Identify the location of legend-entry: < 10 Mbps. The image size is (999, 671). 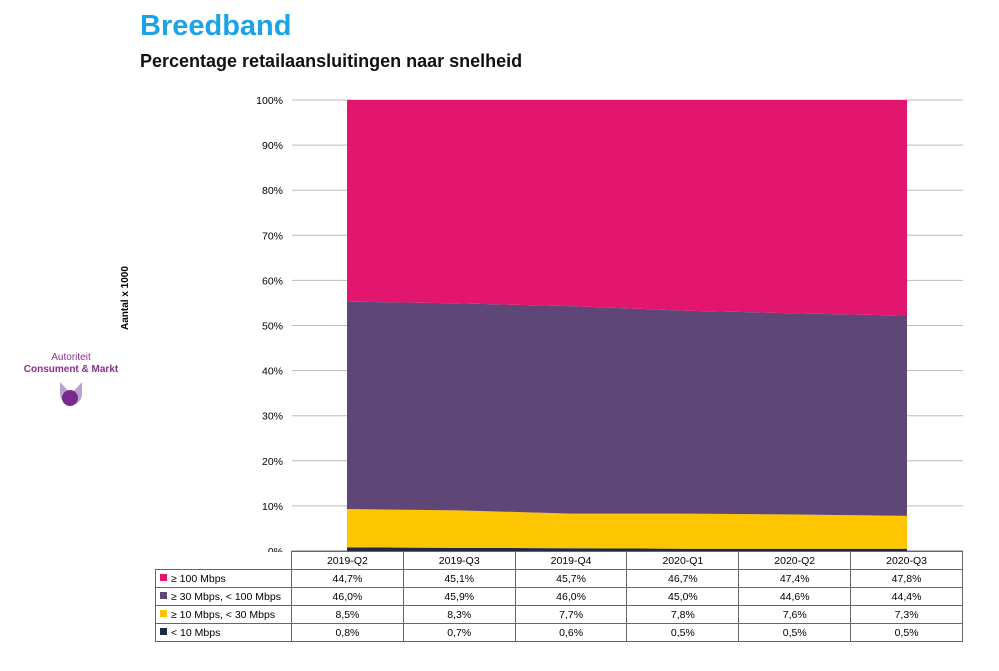
(223, 632).